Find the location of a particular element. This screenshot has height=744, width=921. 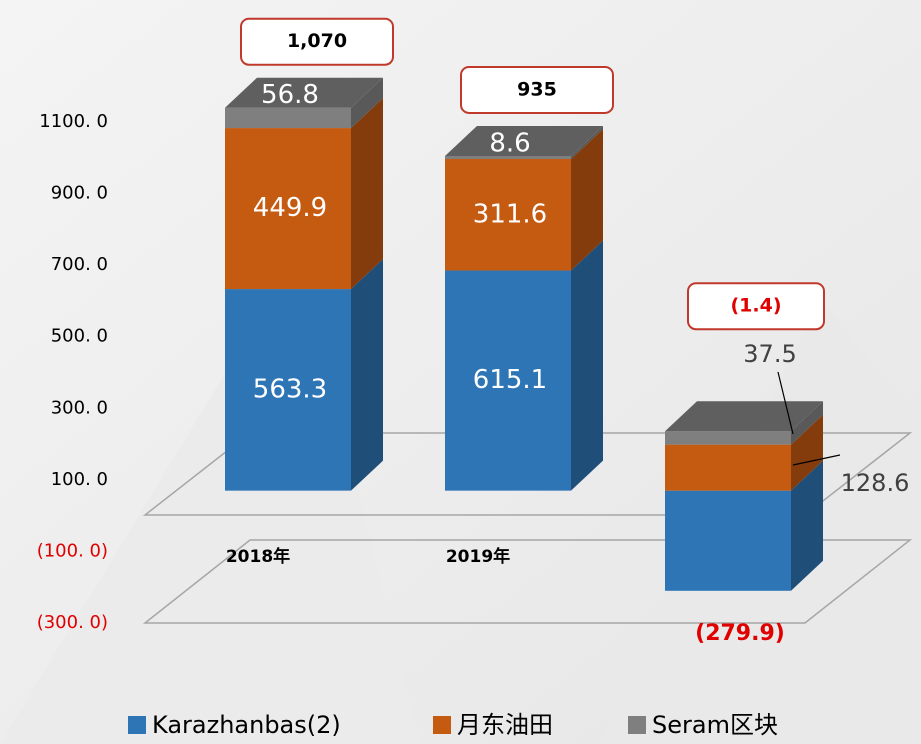

total-label: 1,070 is located at coordinates (317, 41).